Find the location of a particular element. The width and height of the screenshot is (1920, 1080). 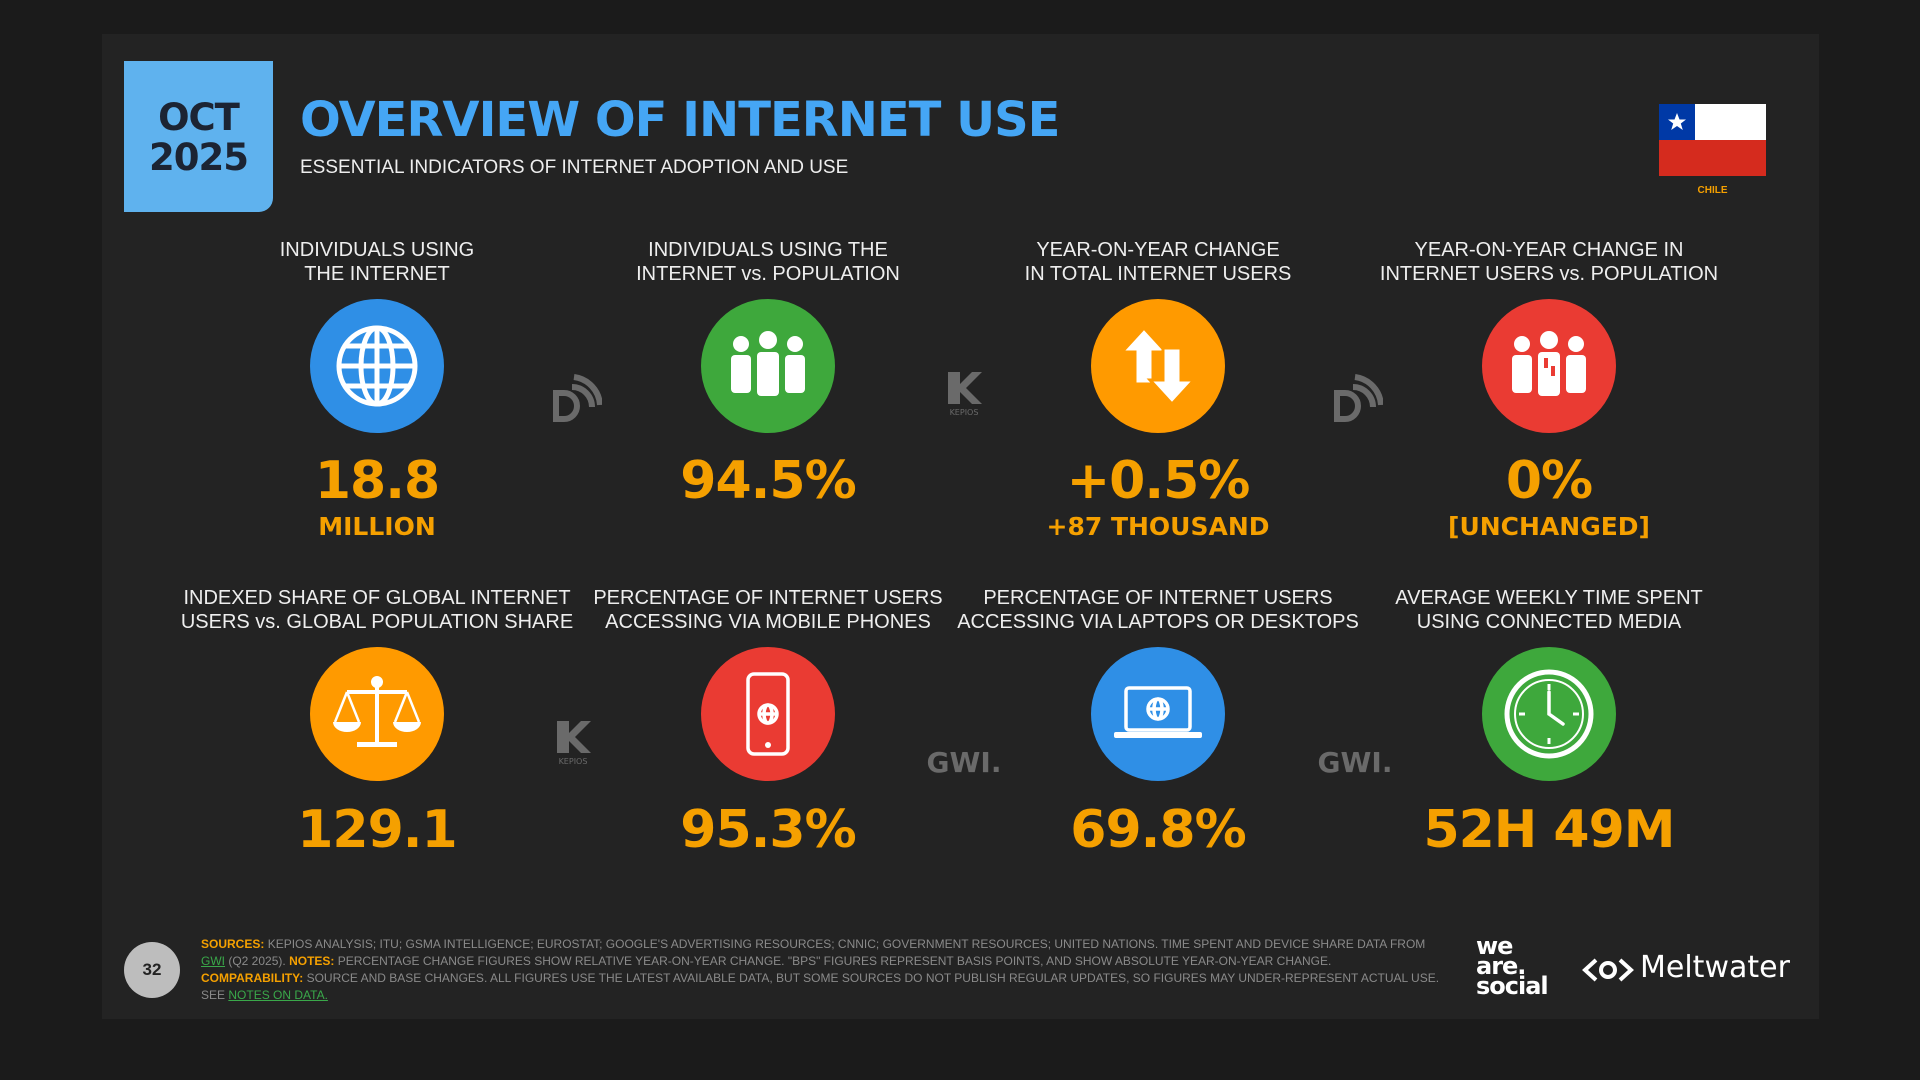

meltwater-symbol is located at coordinates (1608, 970).